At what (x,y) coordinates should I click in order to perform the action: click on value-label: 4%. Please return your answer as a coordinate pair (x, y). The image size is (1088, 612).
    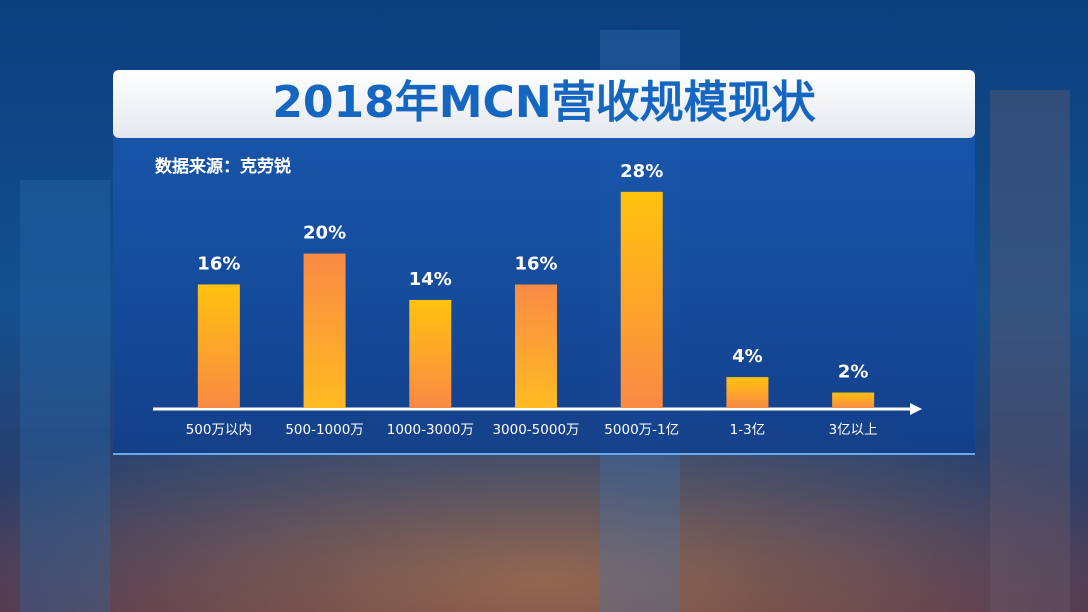
    Looking at the image, I should click on (747, 356).